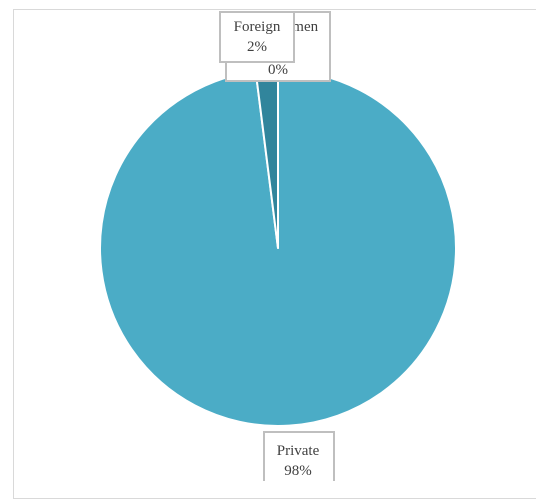  Describe the element at coordinates (278, 70) in the screenshot. I see `data-label-percent: 0%` at that location.